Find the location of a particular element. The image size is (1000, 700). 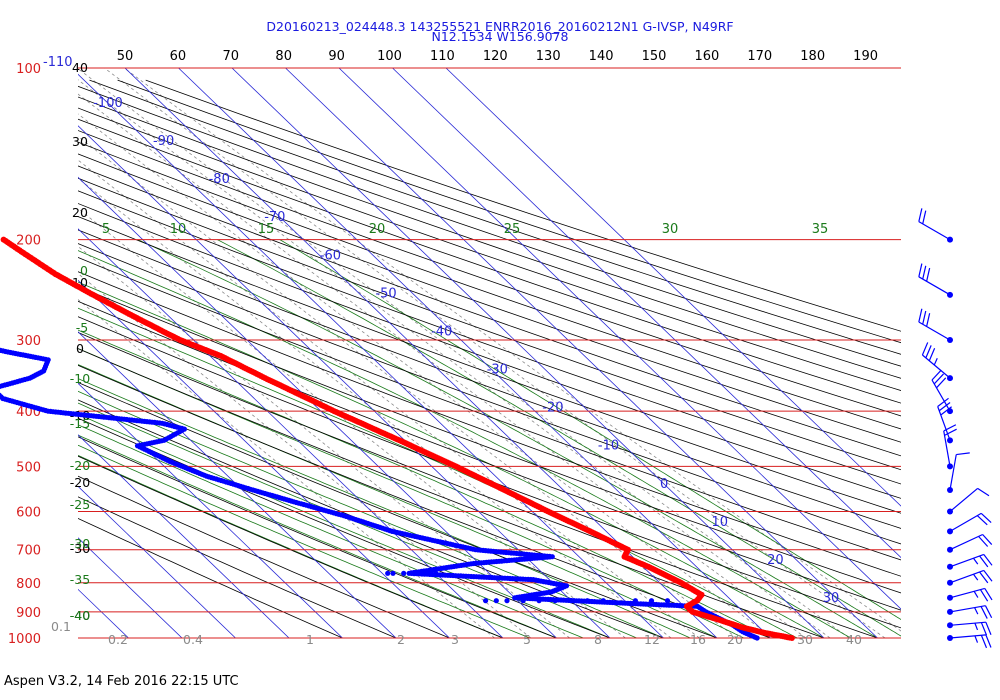

isotherm-label: 30 is located at coordinates (831, 598).